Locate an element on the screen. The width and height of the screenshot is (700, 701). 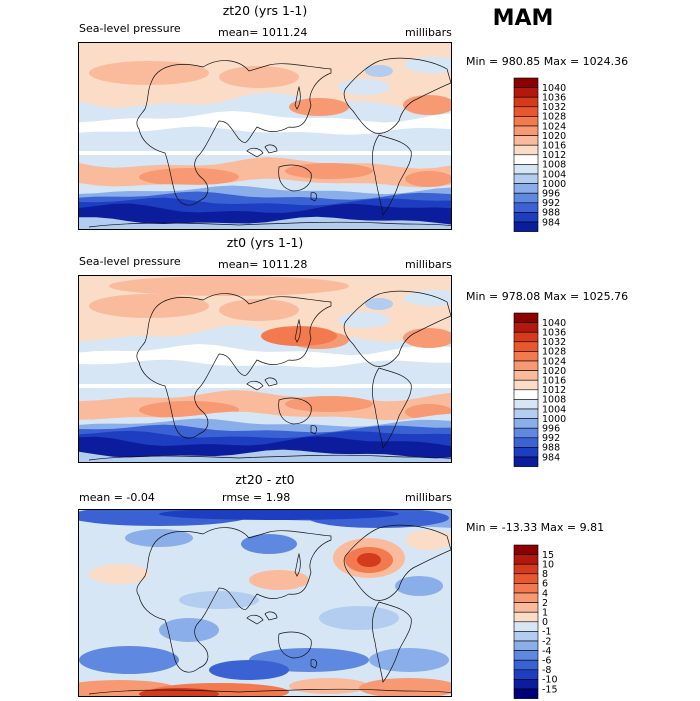
variable-label: Sea-level pressure is located at coordinates (130, 261).